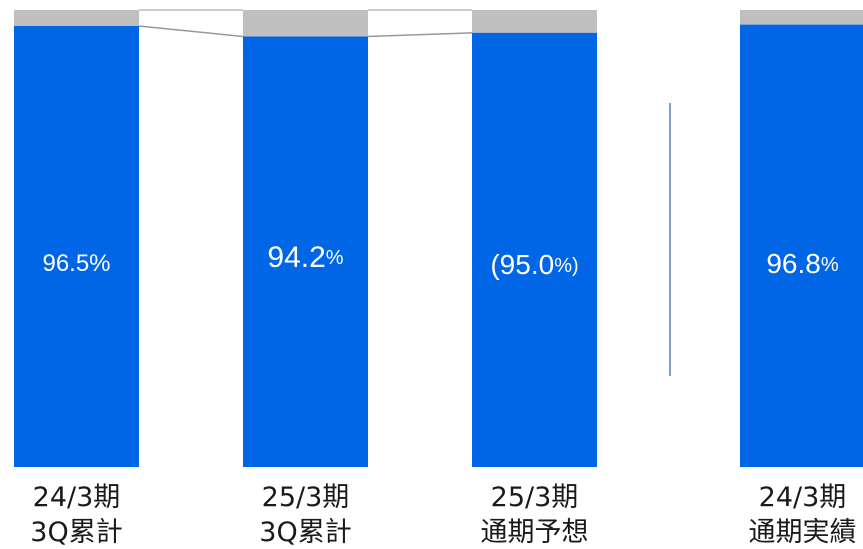  What do you see at coordinates (803, 497) in the screenshot?
I see `category-label-line1-4: 24/3期` at bounding box center [803, 497].